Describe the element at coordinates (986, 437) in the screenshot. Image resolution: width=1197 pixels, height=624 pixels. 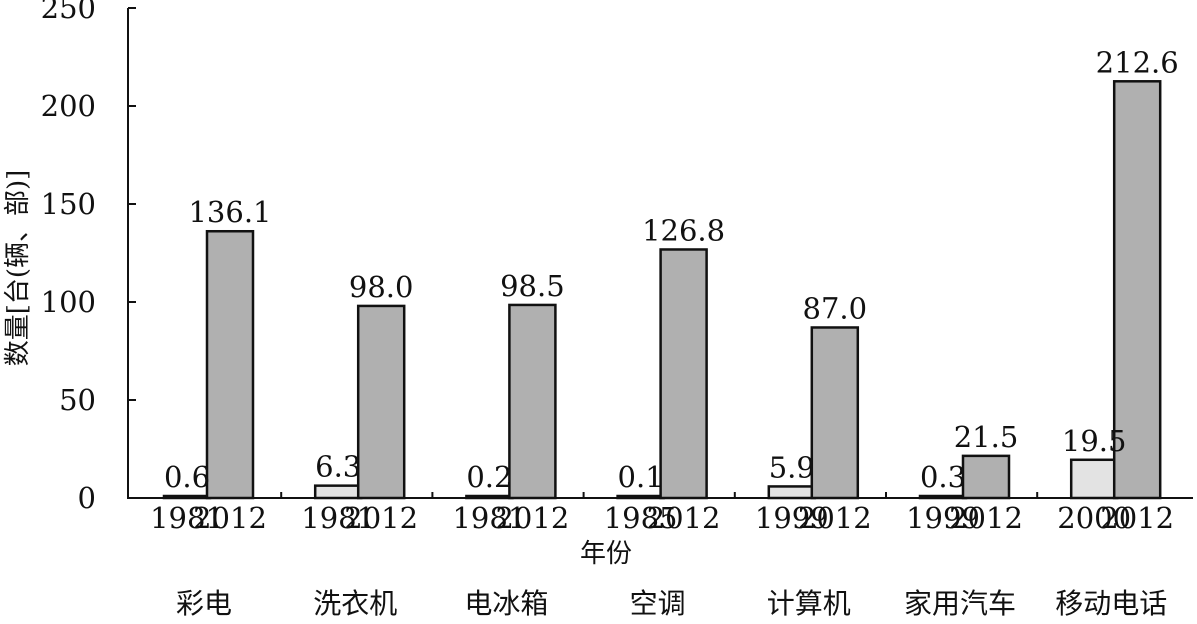
I see `bar-value-label: 21.5` at that location.